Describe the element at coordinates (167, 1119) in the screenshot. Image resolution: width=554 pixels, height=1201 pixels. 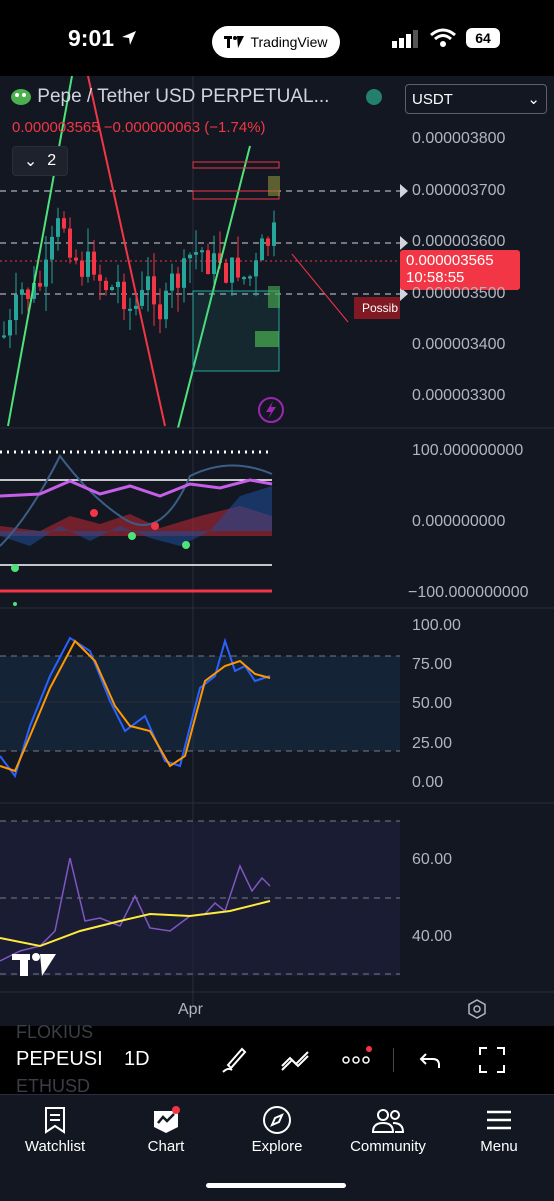
I see `chart-icon` at that location.